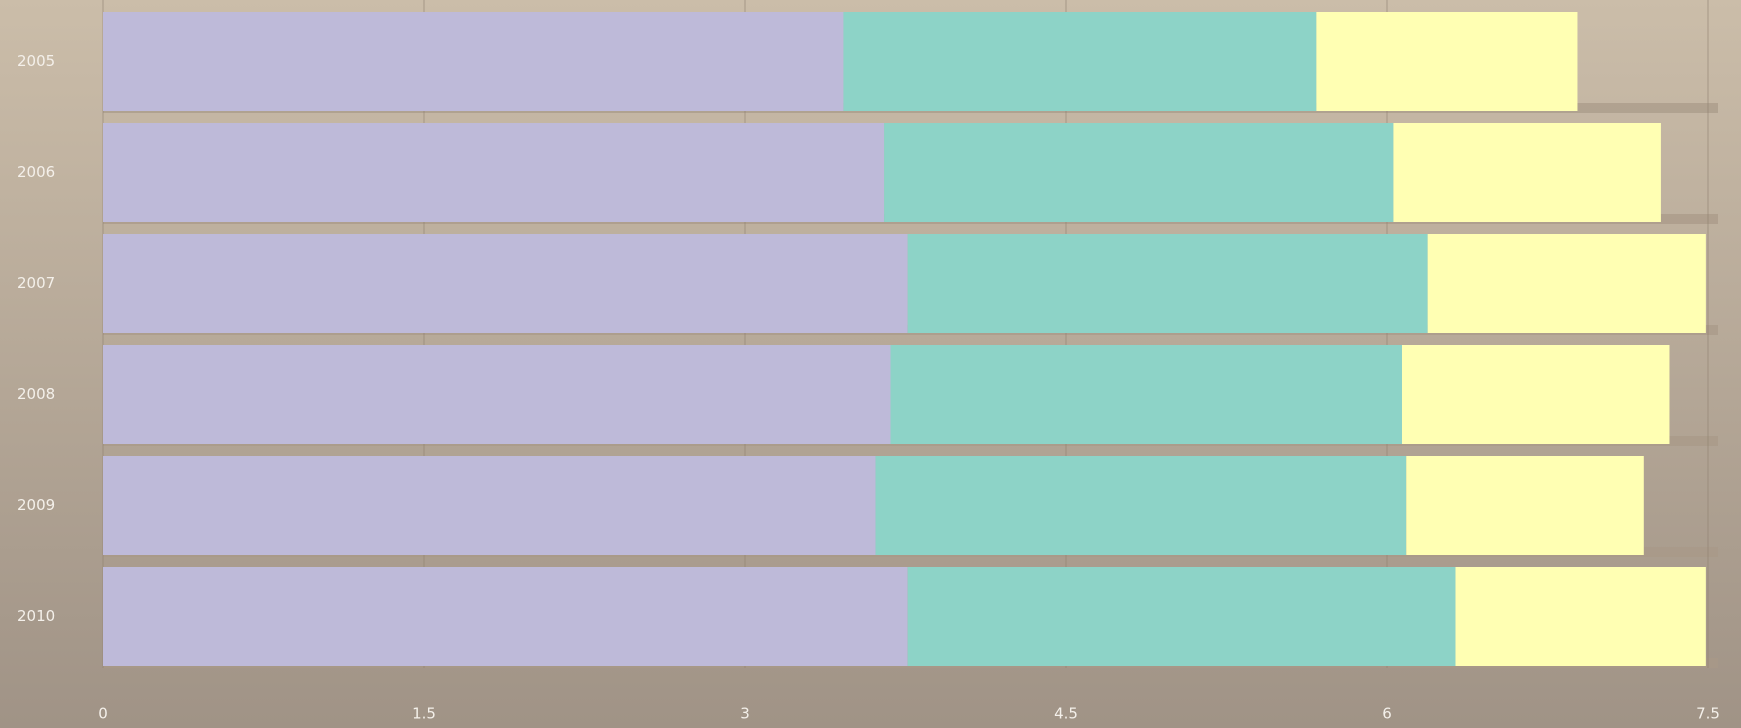 The width and height of the screenshot is (1741, 728). What do you see at coordinates (745, 714) in the screenshot?
I see `x-tick-label: 3` at bounding box center [745, 714].